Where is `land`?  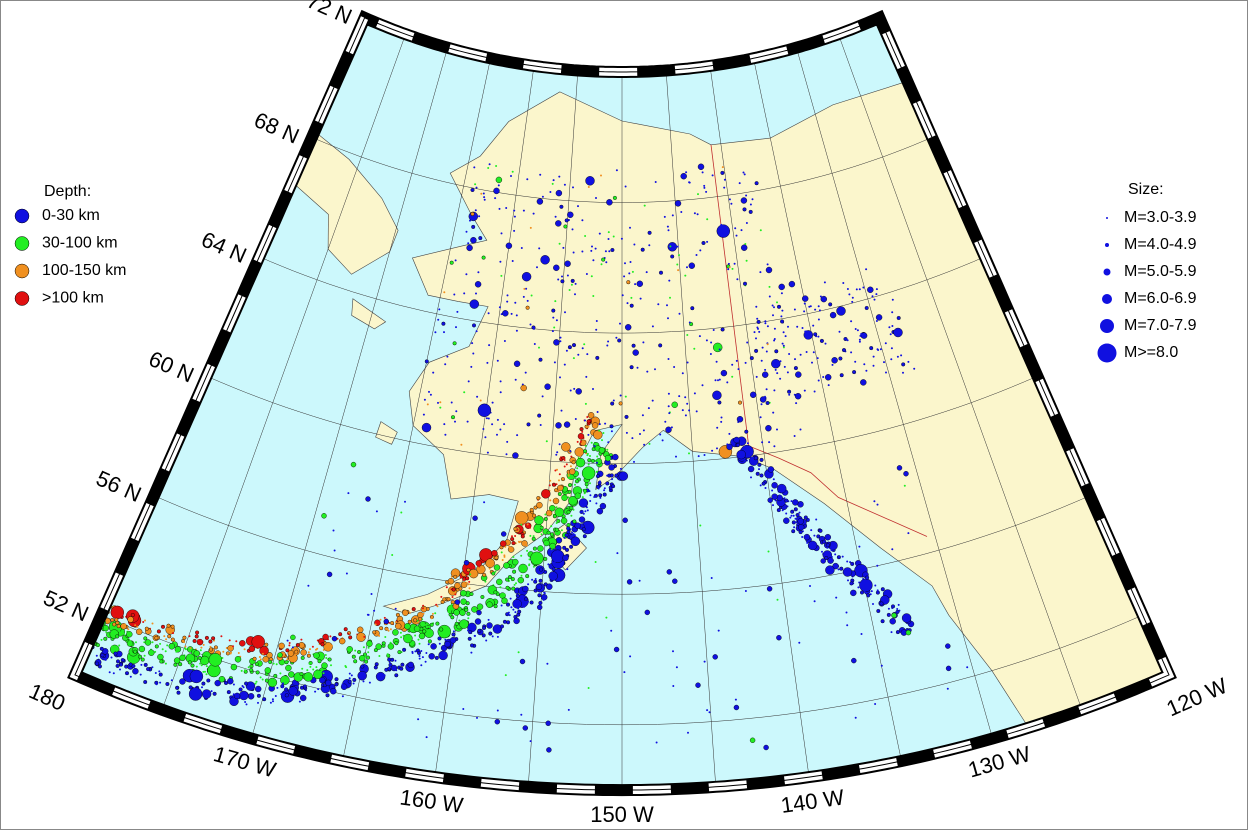 land is located at coordinates (369, 314).